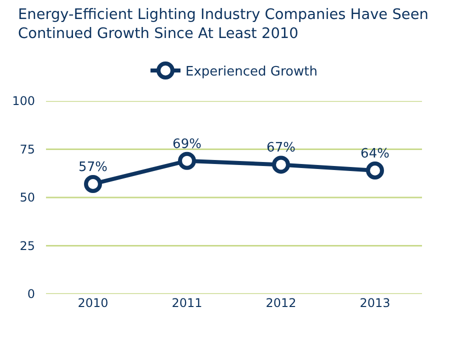 This screenshot has width=462, height=340. I want to click on data-label: 69%, so click(187, 144).